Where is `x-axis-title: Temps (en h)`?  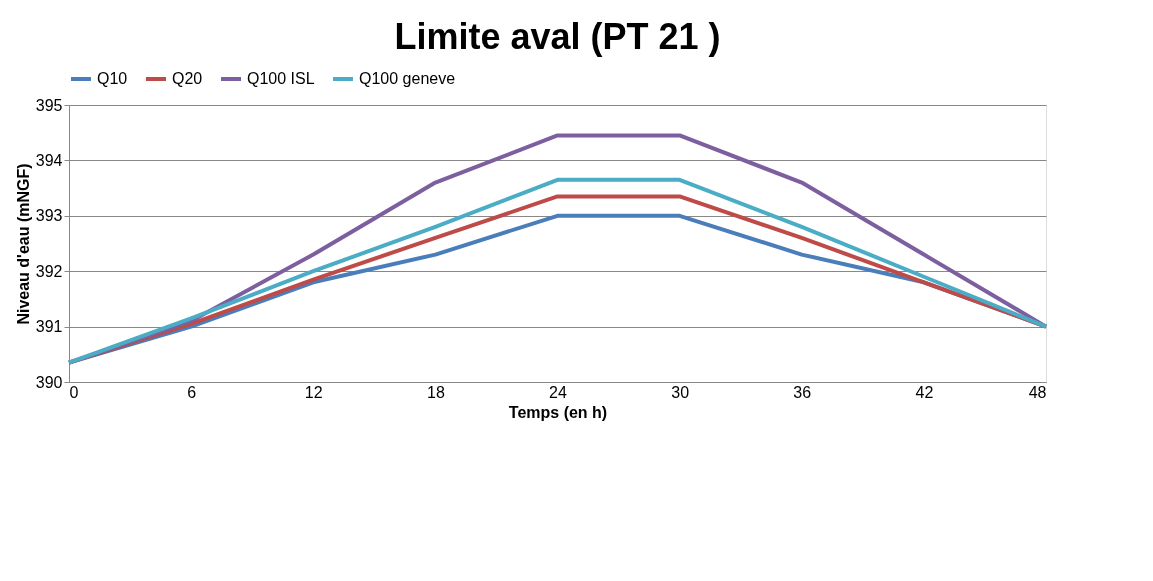
x-axis-title: Temps (en h) is located at coordinates (558, 412).